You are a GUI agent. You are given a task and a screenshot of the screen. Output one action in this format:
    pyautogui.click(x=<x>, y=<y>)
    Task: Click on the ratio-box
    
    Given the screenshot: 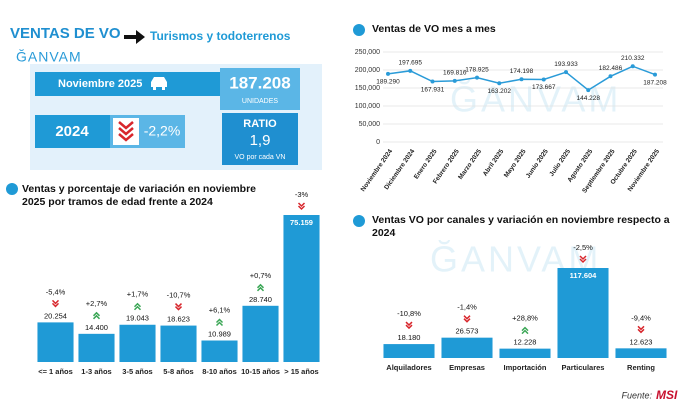 What is the action you would take?
    pyautogui.click(x=260, y=139)
    